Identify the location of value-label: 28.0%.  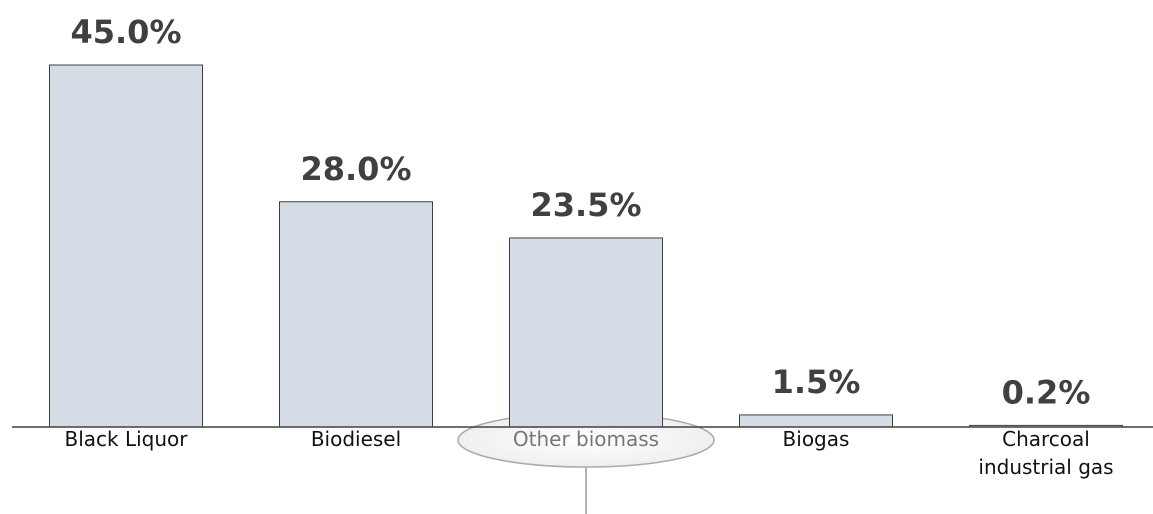
(355, 169).